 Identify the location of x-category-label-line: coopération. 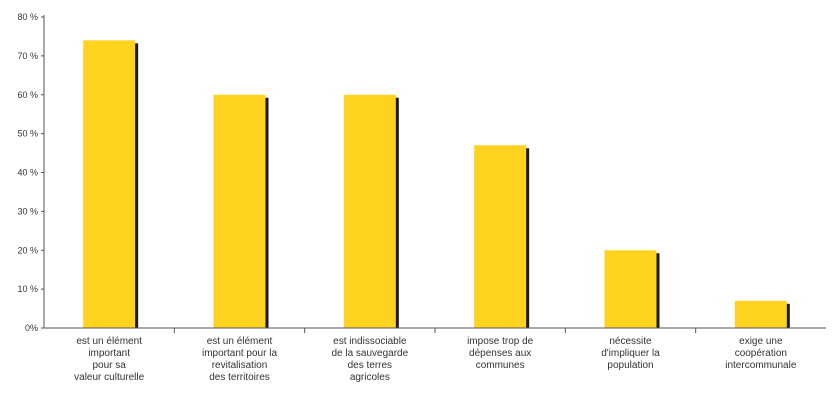
(761, 353).